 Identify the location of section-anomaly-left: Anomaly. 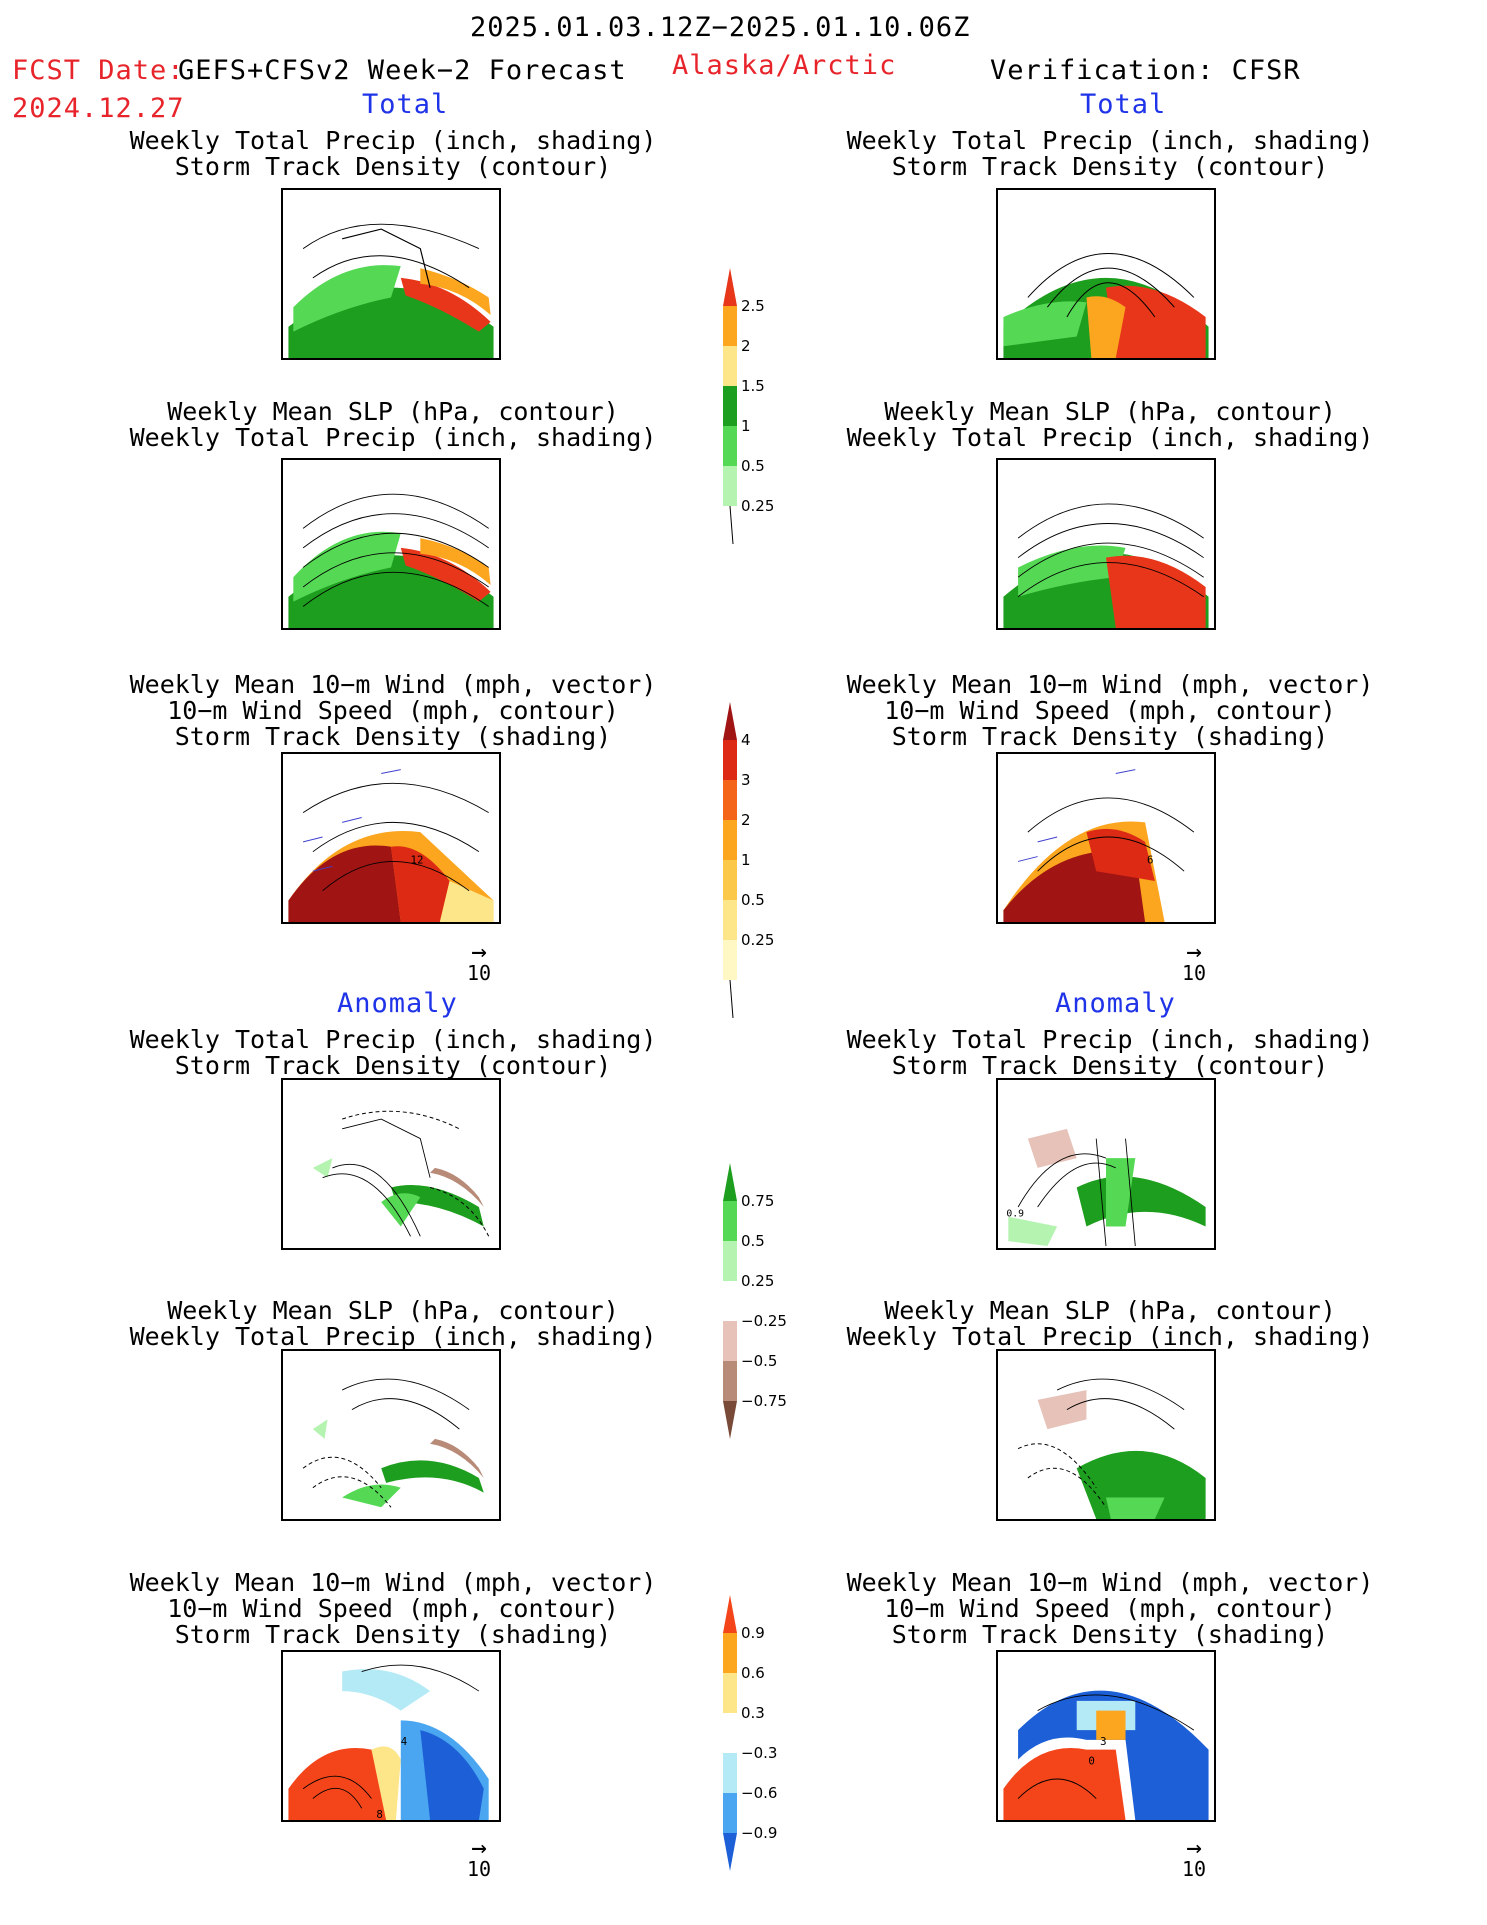
(397, 1003).